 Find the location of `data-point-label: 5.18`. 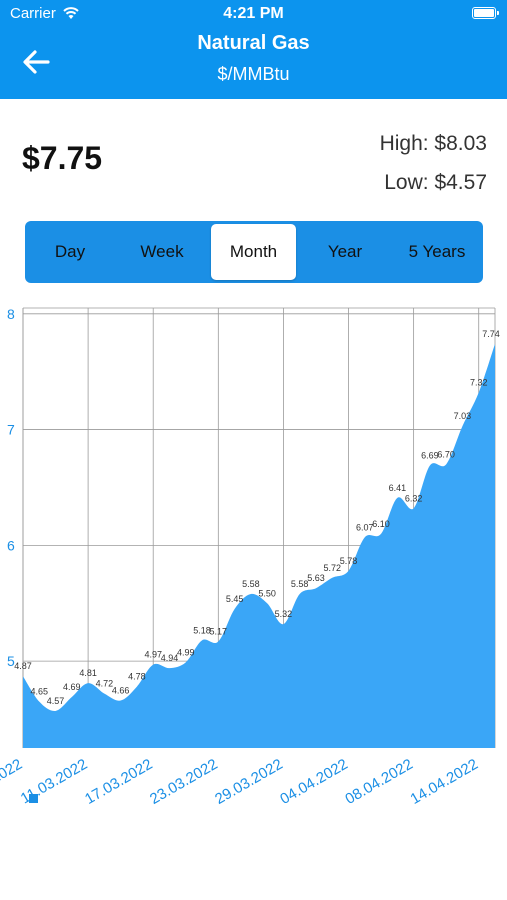

data-point-label: 5.18 is located at coordinates (202, 630).